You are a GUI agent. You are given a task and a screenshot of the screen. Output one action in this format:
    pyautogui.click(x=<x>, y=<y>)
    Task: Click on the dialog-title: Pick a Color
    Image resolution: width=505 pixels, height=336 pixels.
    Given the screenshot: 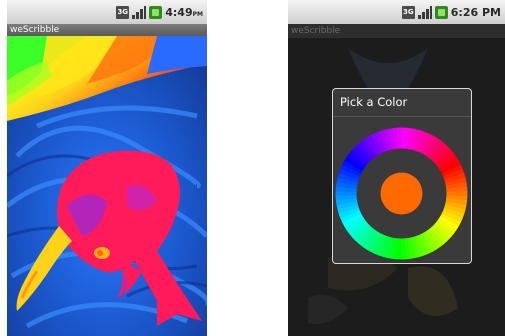 What is the action you would take?
    pyautogui.click(x=374, y=102)
    